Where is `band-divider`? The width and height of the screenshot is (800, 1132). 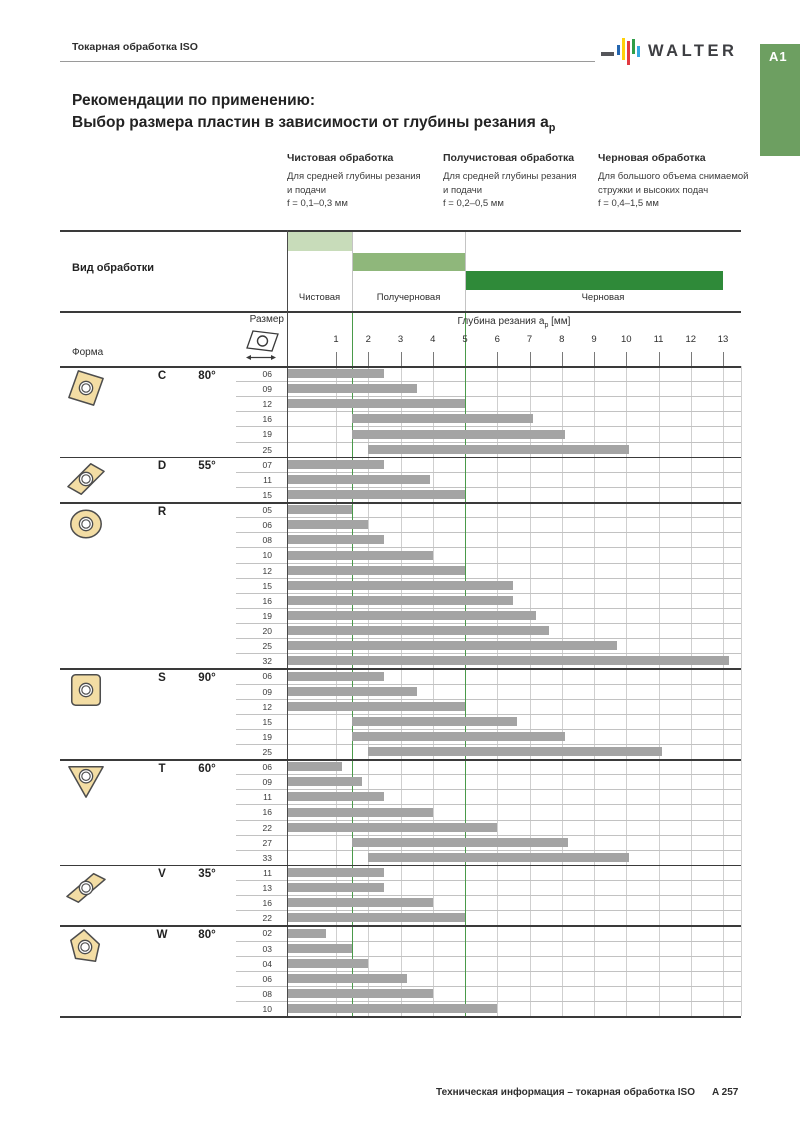 band-divider is located at coordinates (465, 270).